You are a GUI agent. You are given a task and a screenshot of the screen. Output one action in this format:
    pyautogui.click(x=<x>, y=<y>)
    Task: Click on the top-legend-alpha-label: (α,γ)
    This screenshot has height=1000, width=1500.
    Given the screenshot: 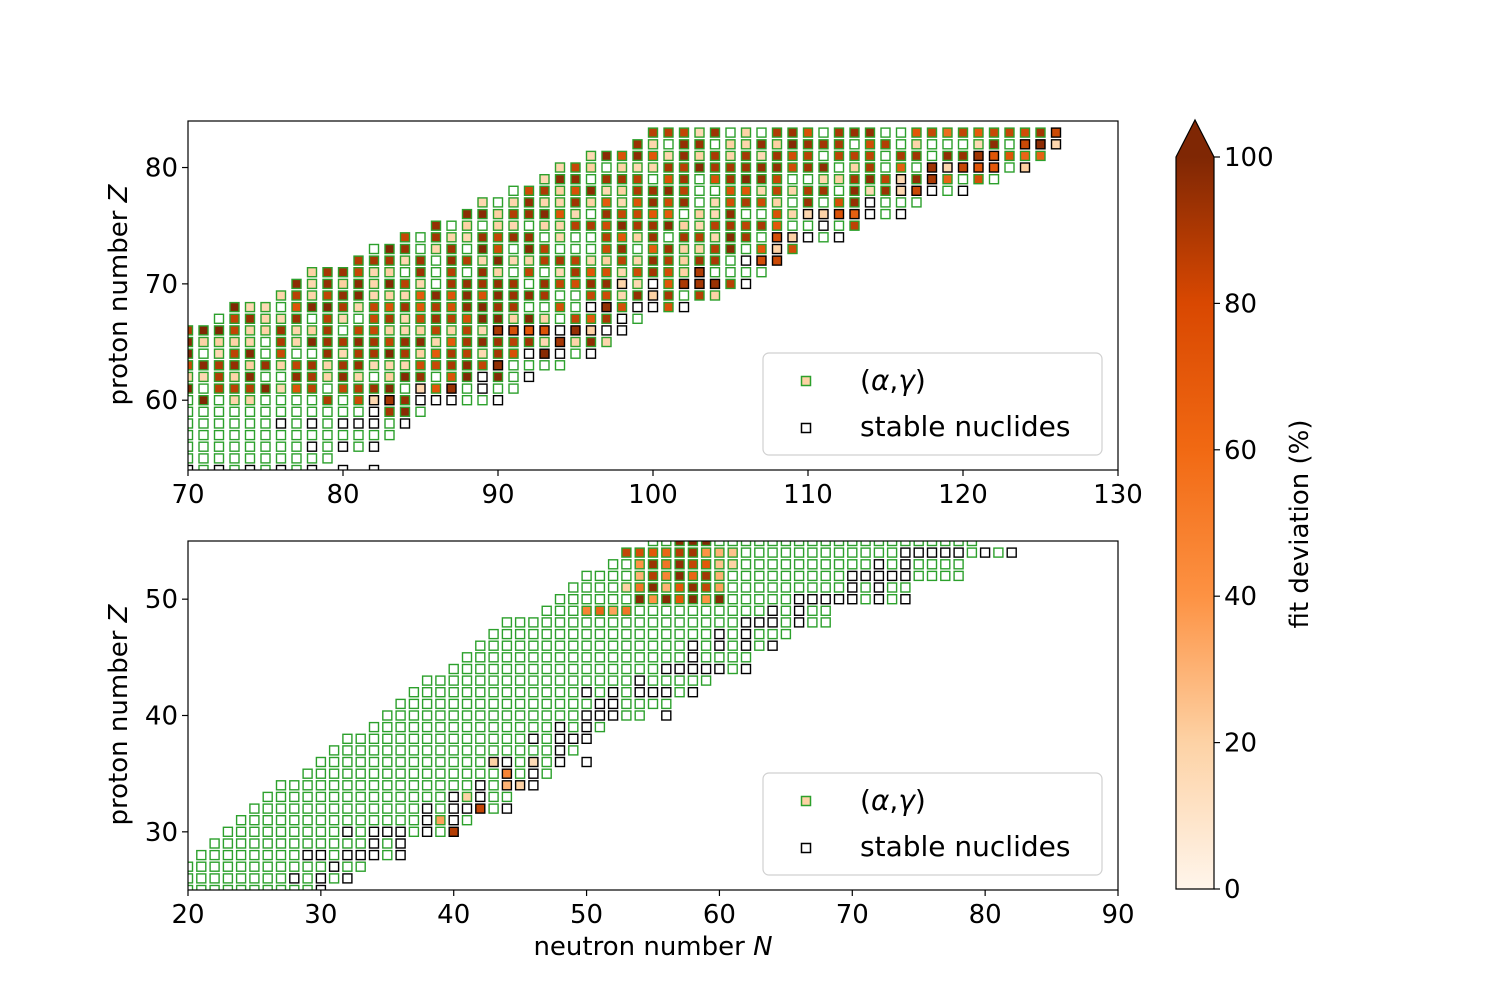 What is the action you would take?
    pyautogui.click(x=893, y=380)
    